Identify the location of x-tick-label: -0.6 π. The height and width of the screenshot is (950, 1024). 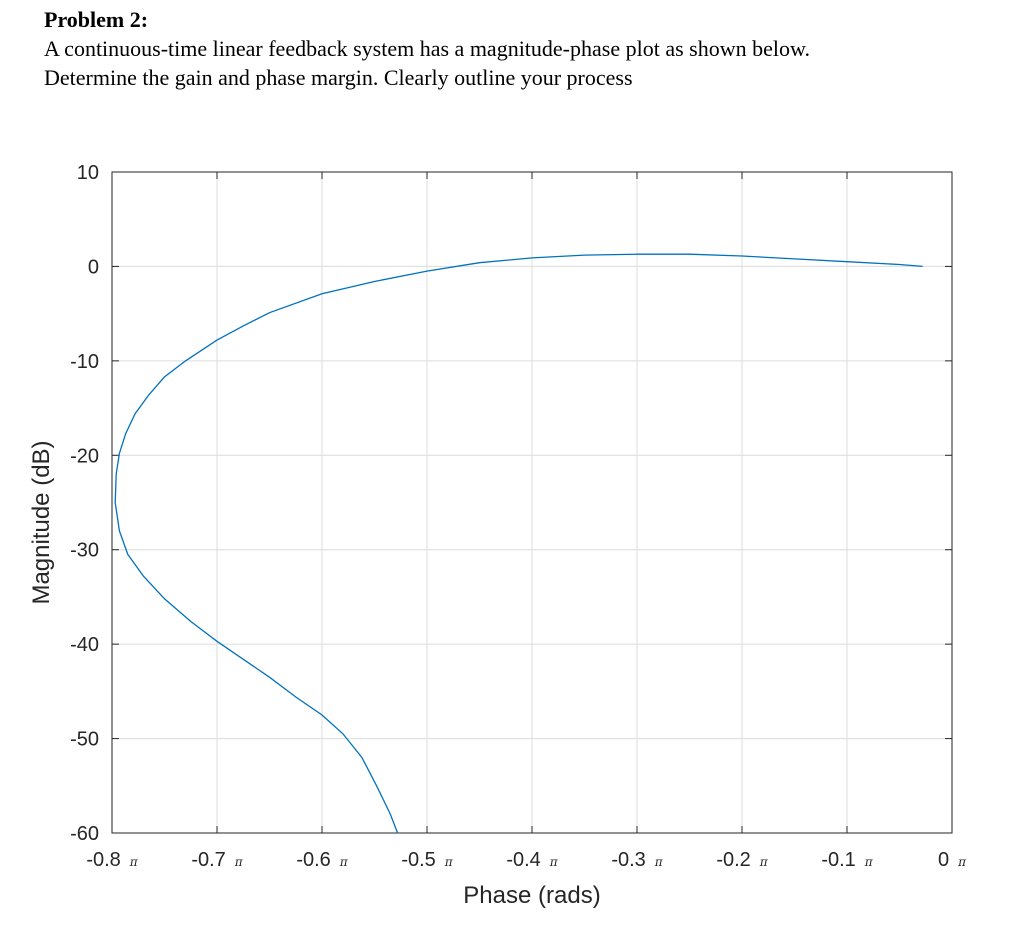
(322, 860).